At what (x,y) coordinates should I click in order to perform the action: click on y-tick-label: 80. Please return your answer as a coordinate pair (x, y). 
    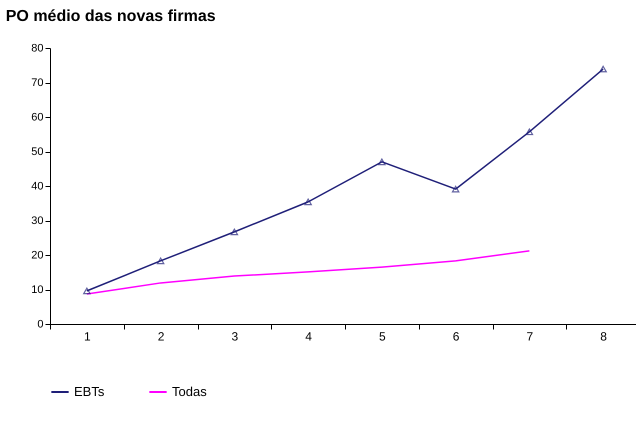
    Looking at the image, I should click on (37, 48).